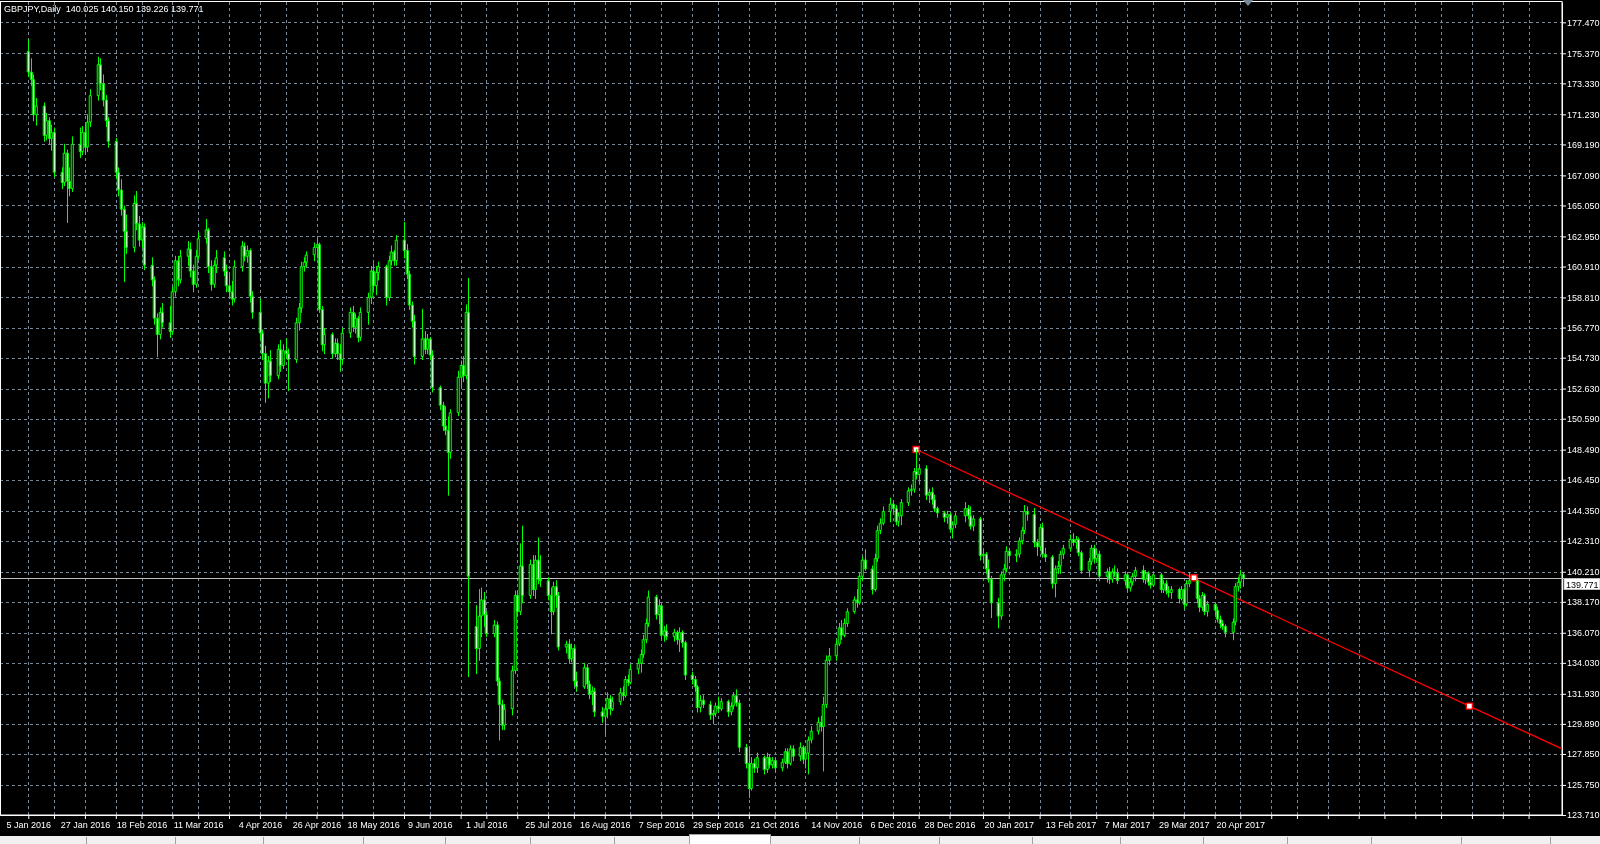  What do you see at coordinates (1583, 663) in the screenshot?
I see `y-tick-label: 134.030` at bounding box center [1583, 663].